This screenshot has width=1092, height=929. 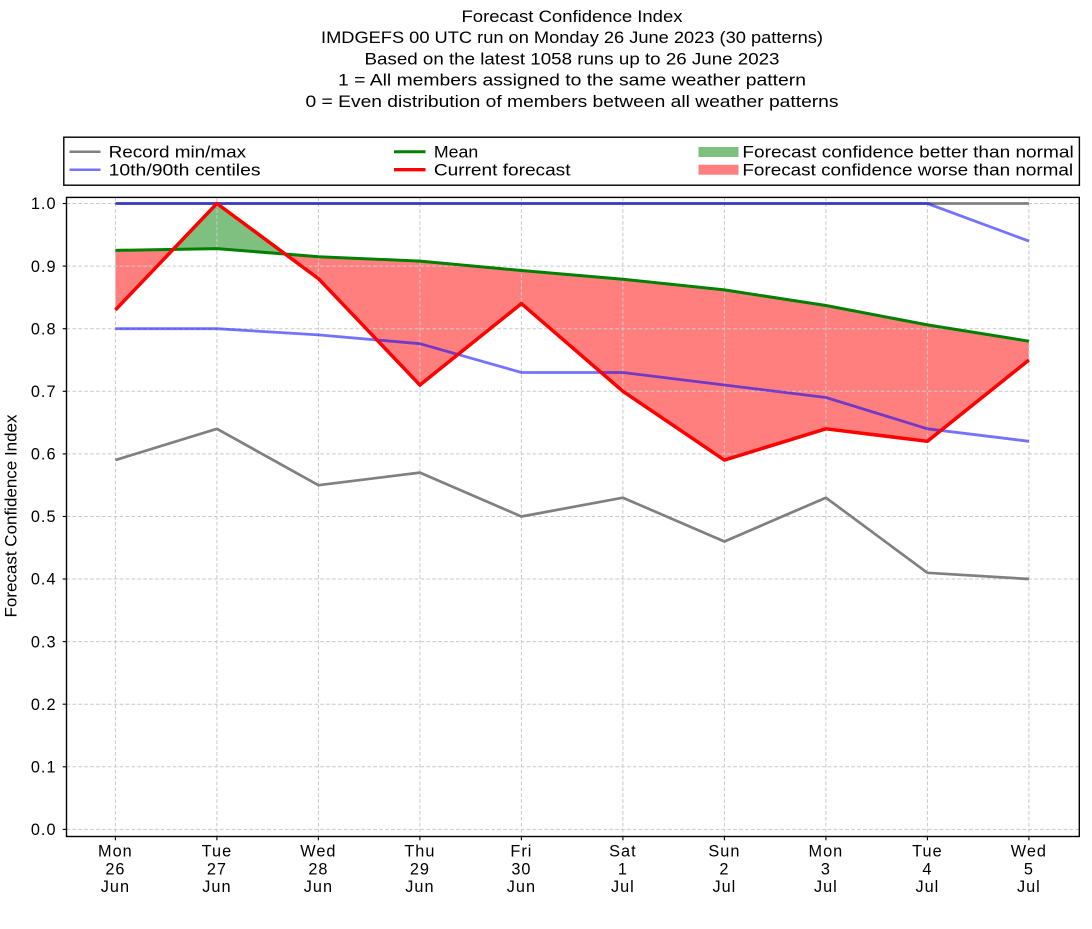 What do you see at coordinates (420, 869) in the screenshot?
I see `svg-text: 29` at bounding box center [420, 869].